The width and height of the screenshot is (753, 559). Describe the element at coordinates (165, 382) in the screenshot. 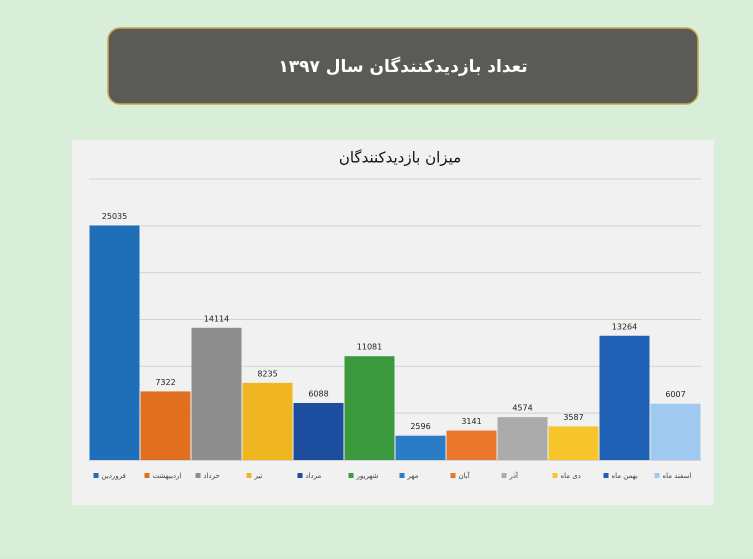

I see `data-label: 7322` at that location.